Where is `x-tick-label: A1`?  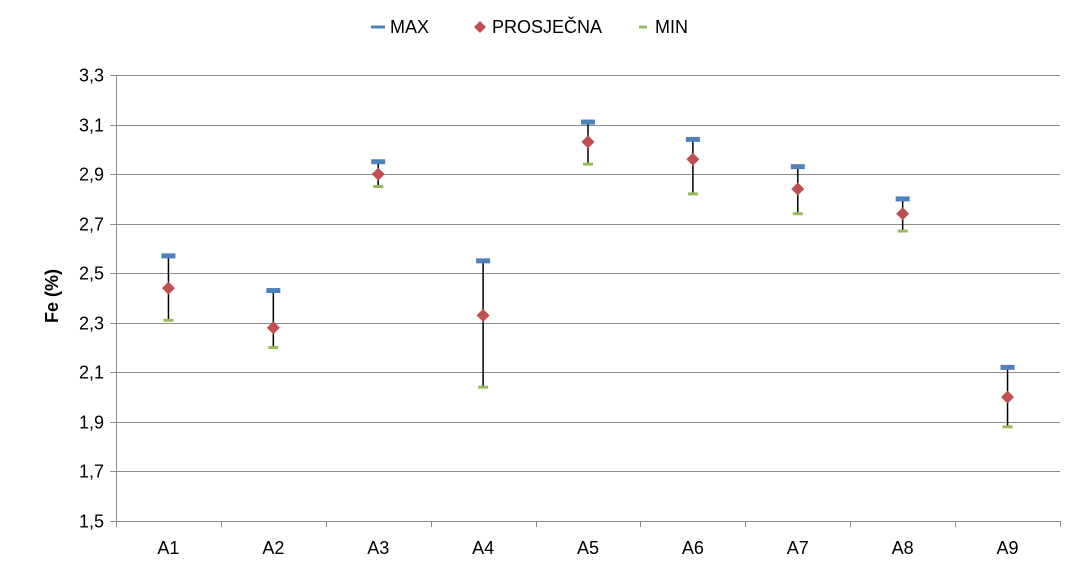 x-tick-label: A1 is located at coordinates (168, 548).